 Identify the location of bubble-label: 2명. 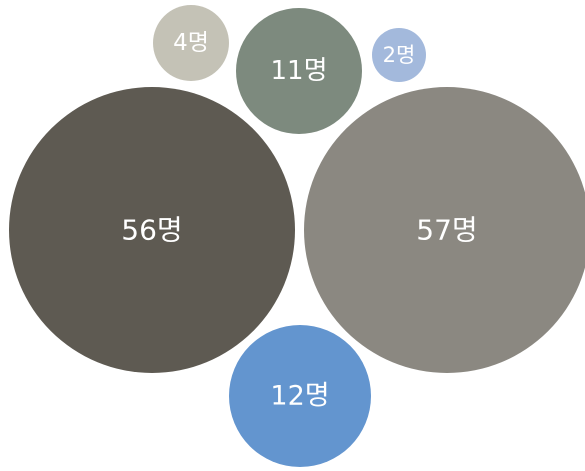
(399, 55).